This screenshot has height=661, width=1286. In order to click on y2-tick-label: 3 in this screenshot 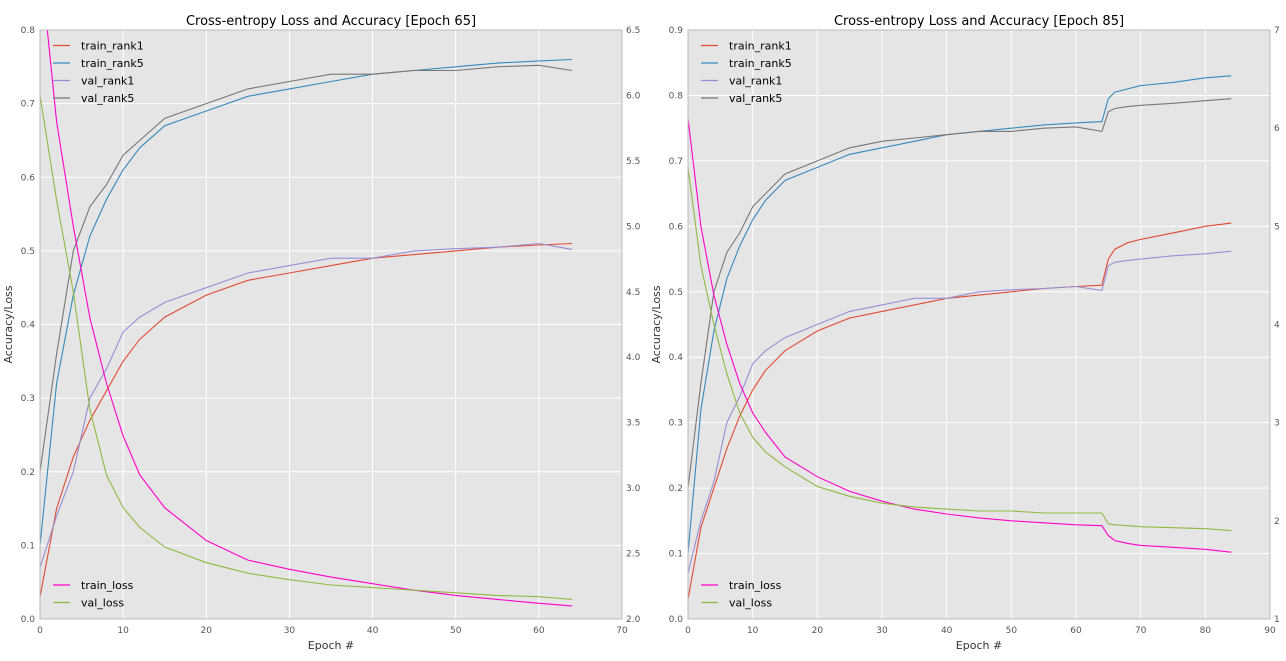, I will do `click(1277, 424)`.